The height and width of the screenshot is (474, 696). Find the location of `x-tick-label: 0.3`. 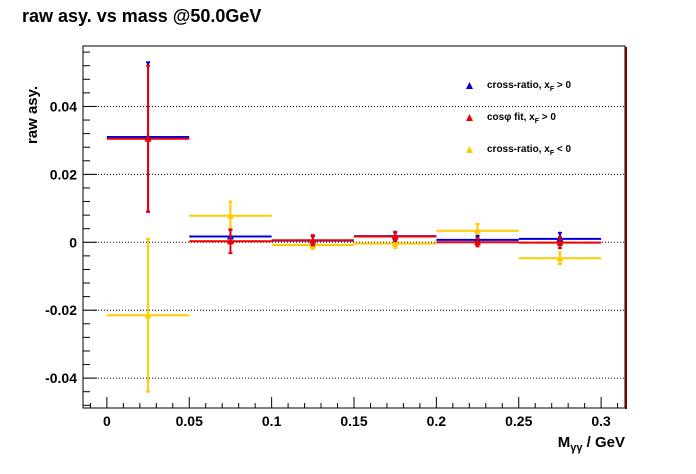

x-tick-label: 0.3 is located at coordinates (601, 421).